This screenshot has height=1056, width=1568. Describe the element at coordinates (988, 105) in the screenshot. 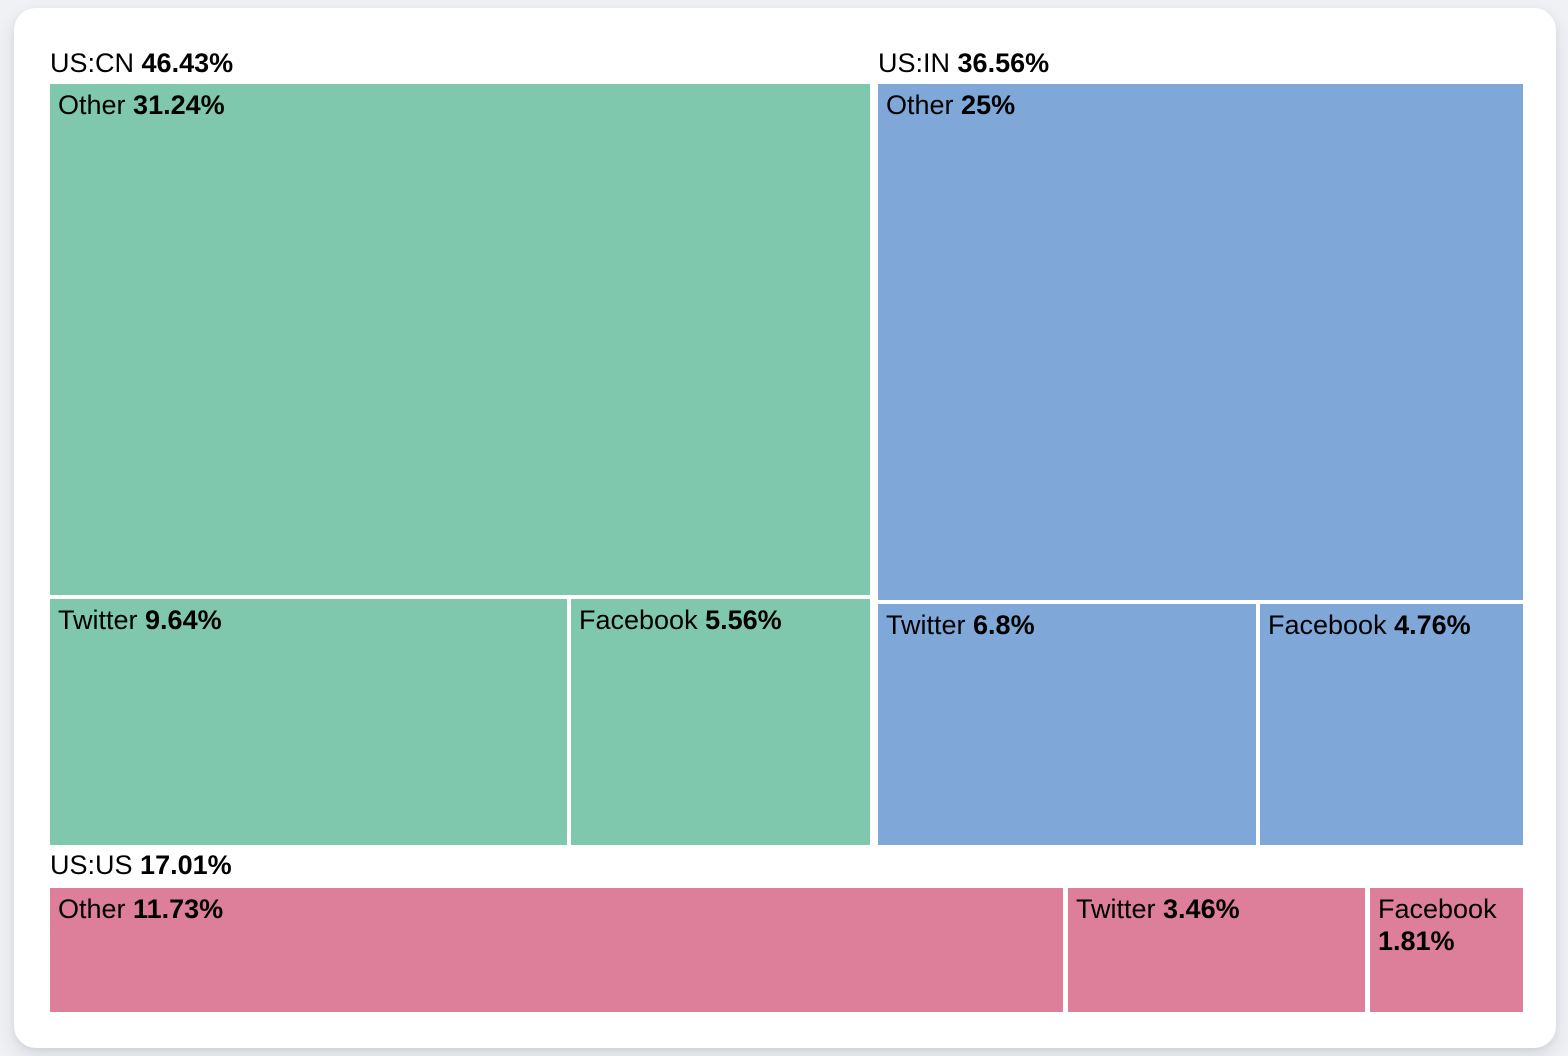

I see `cell-percent: 25%` at that location.